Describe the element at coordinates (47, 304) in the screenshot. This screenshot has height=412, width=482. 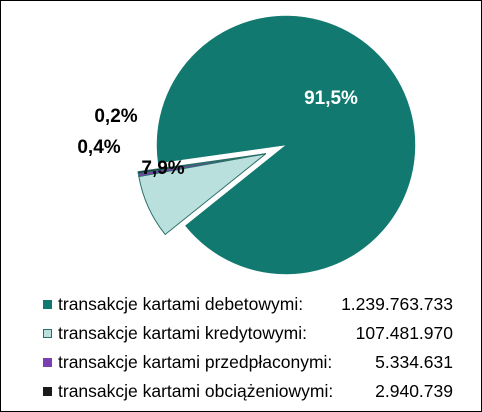
I see `legend-swatch-debit` at that location.